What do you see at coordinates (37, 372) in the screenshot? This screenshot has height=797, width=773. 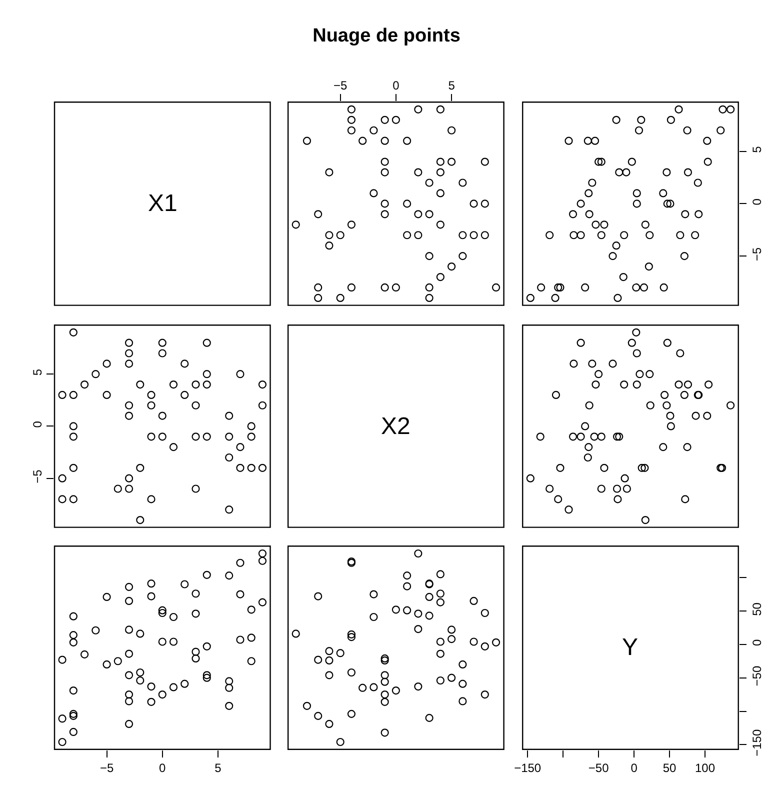 I see `y-tick-label: 5` at bounding box center [37, 372].